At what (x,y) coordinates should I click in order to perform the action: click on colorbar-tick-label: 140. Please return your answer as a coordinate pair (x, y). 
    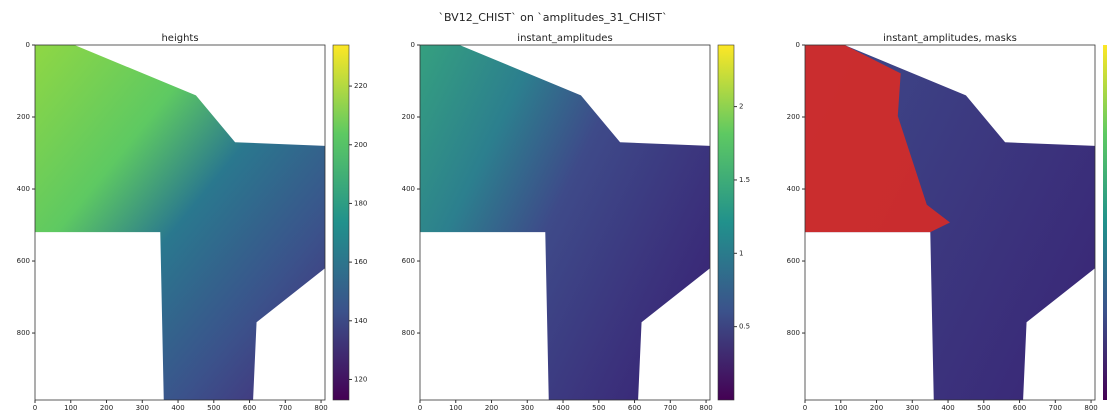
    Looking at the image, I should click on (360, 321).